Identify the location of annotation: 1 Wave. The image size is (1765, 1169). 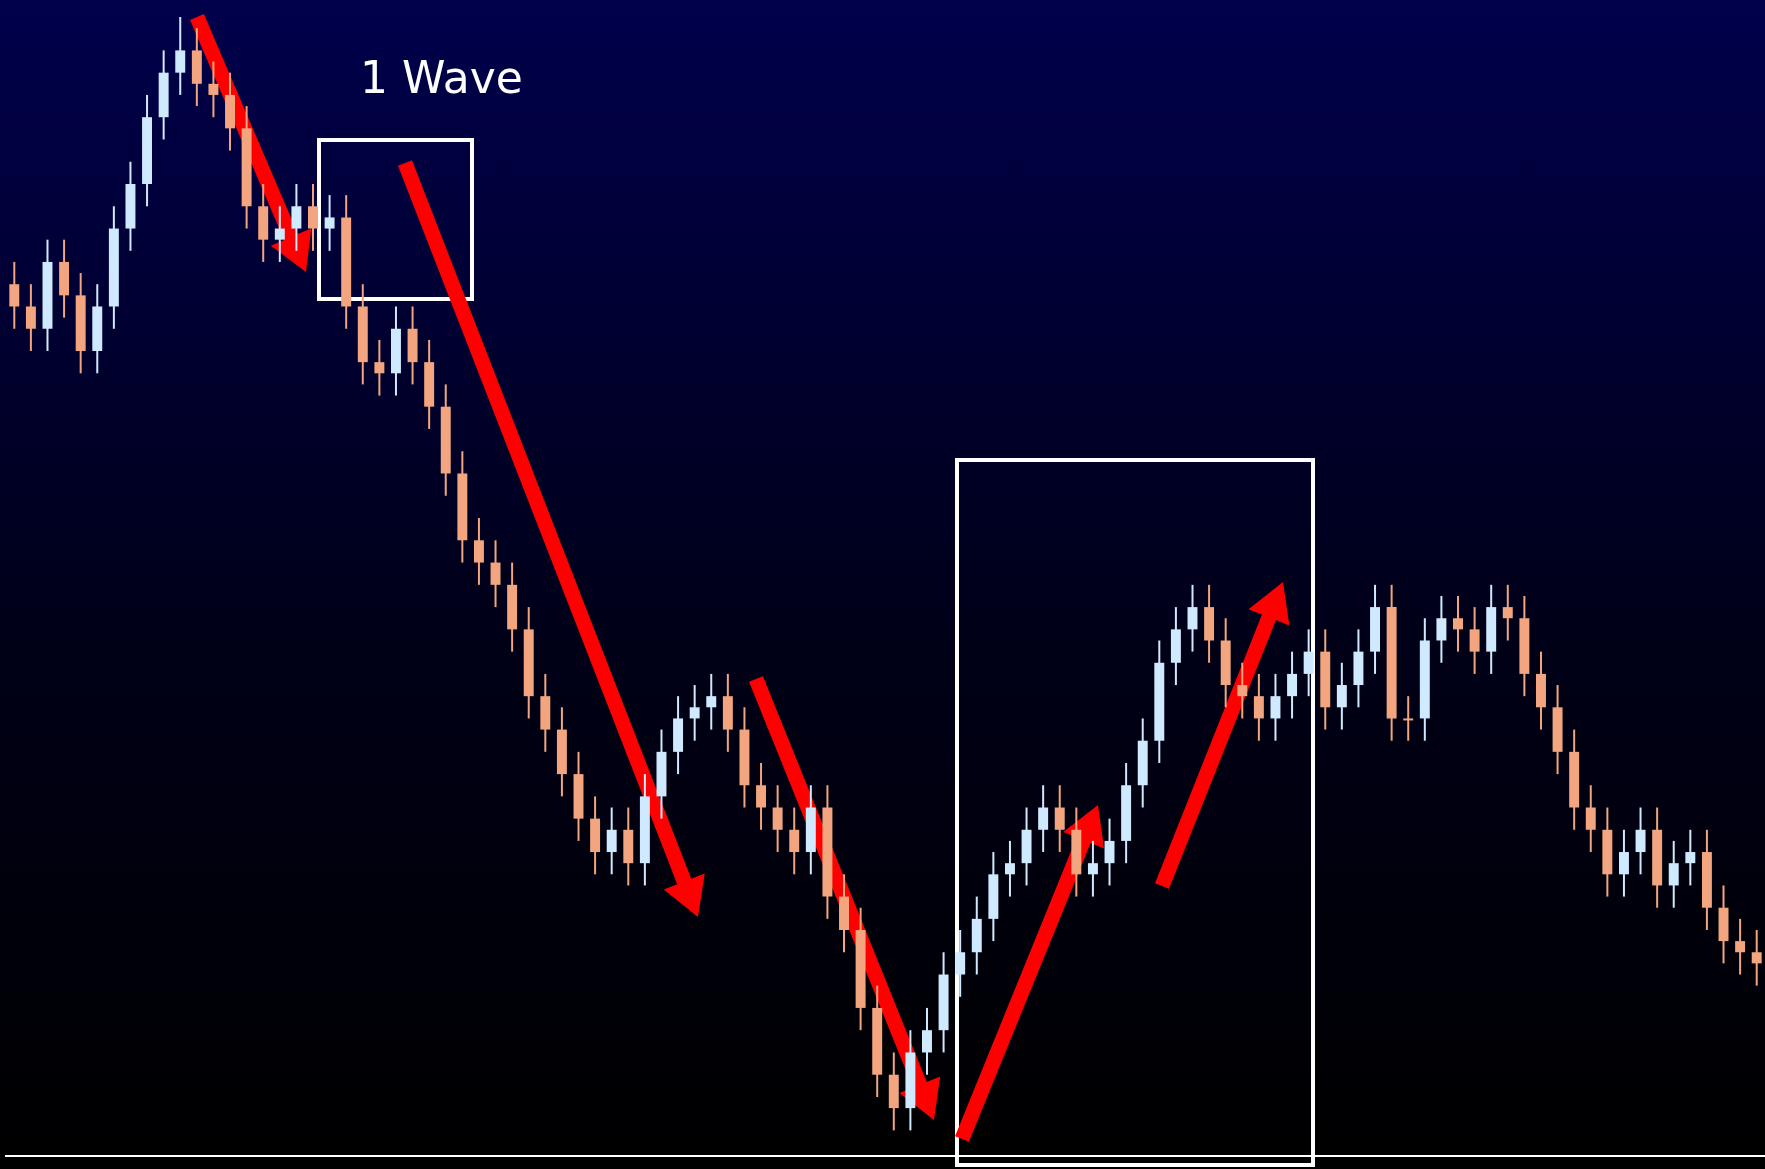
(441, 77).